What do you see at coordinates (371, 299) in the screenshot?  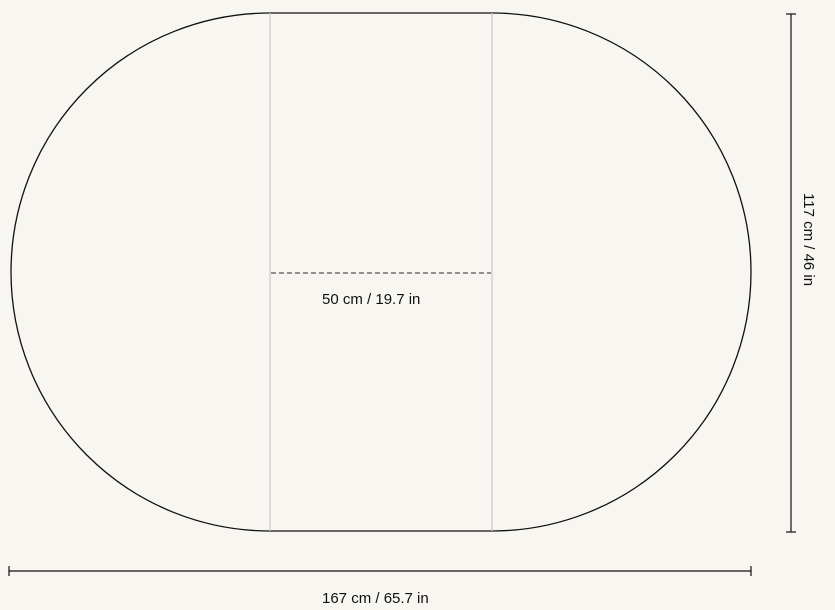 I see `leaf-dimension-label: 50 cm / 19.7 in` at bounding box center [371, 299].